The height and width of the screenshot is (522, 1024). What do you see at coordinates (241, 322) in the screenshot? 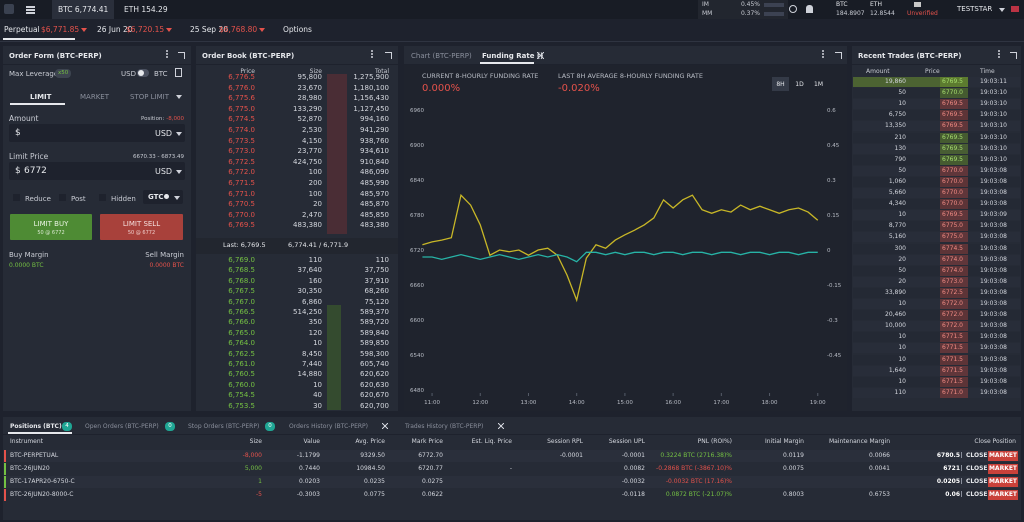
I see `book-price: 6,766.0` at bounding box center [241, 322].